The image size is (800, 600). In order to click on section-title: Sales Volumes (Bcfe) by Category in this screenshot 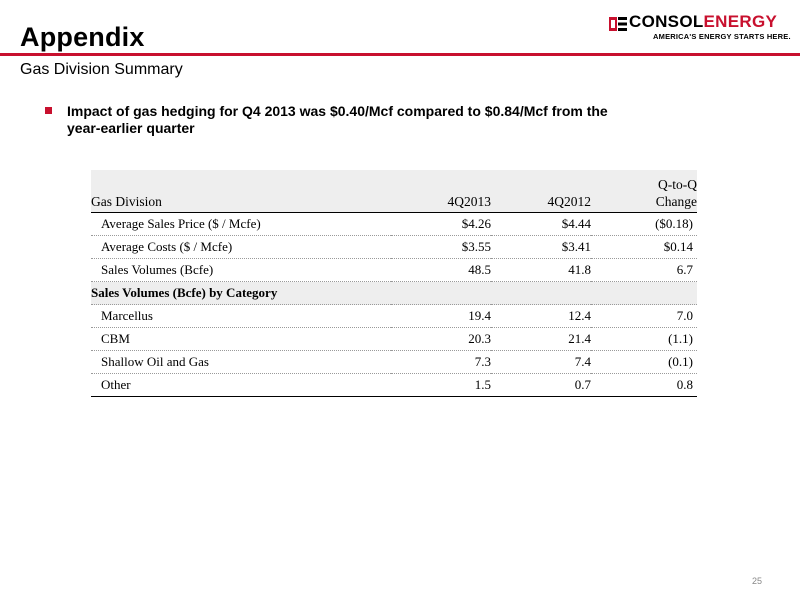, I will do `click(394, 293)`.